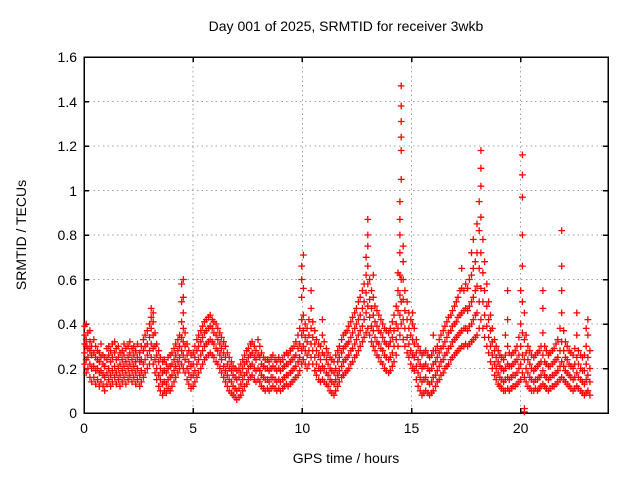 The width and height of the screenshot is (640, 480). I want to click on y-tick-label: 0.4, so click(67, 324).